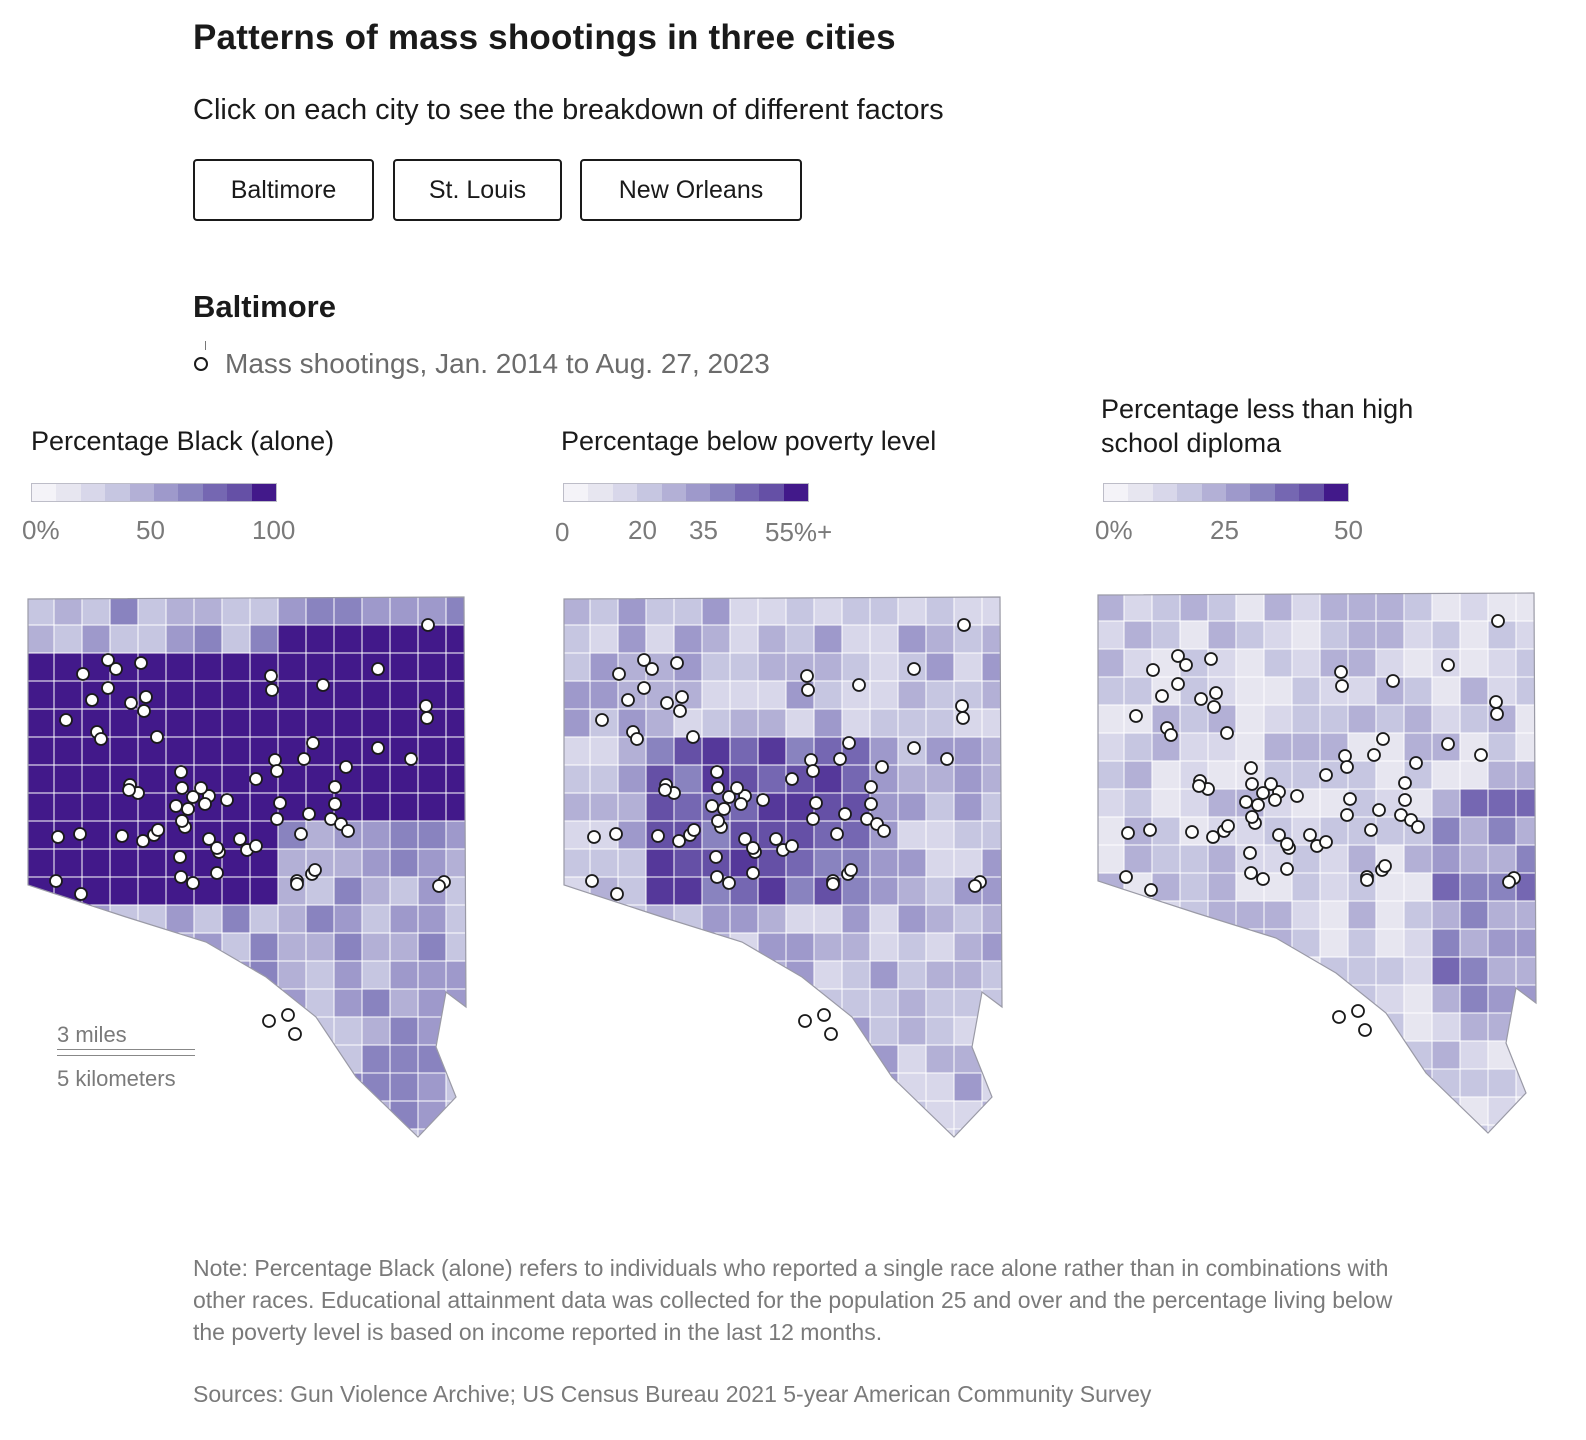 The image size is (1586, 1440). What do you see at coordinates (691, 190) in the screenshot?
I see `city-button-new-orleans: New Orleans` at bounding box center [691, 190].